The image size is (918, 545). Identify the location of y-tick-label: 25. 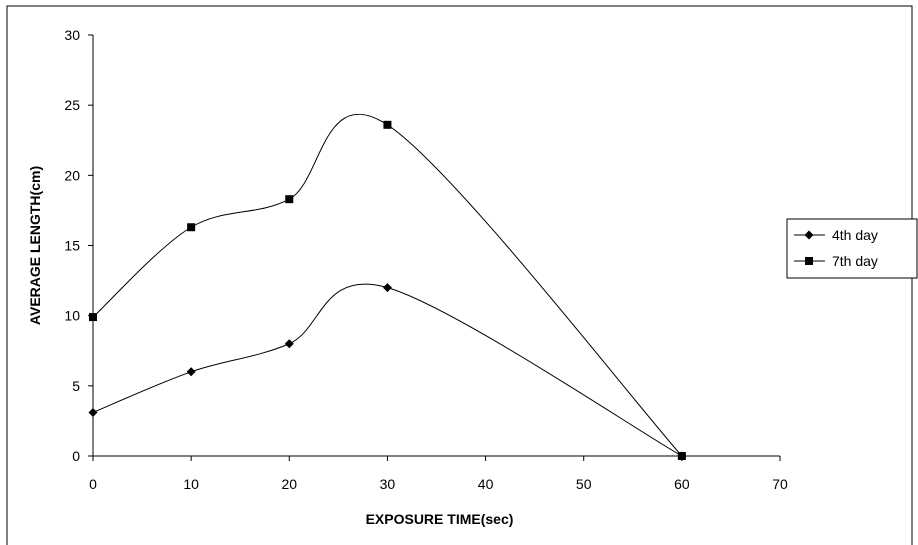
(72, 105).